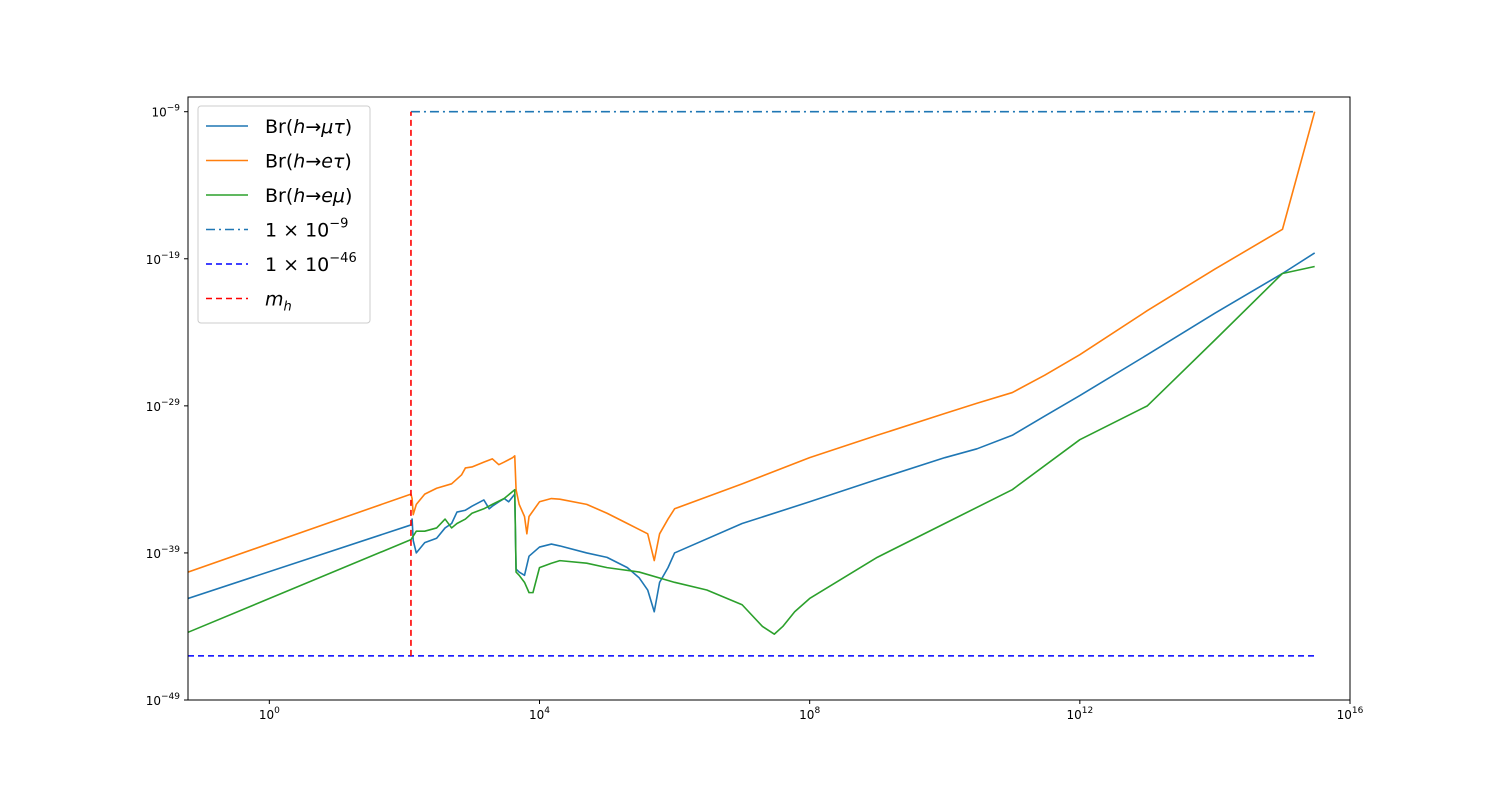  I want to click on legend-box, so click(284, 214).